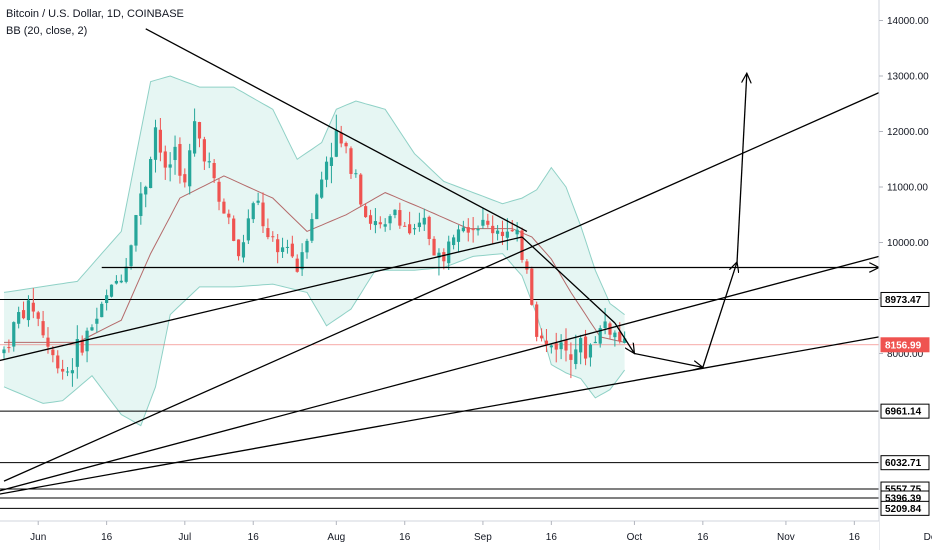 This screenshot has height=550, width=932. I want to click on price-label-text: 6032.71, so click(903, 463).